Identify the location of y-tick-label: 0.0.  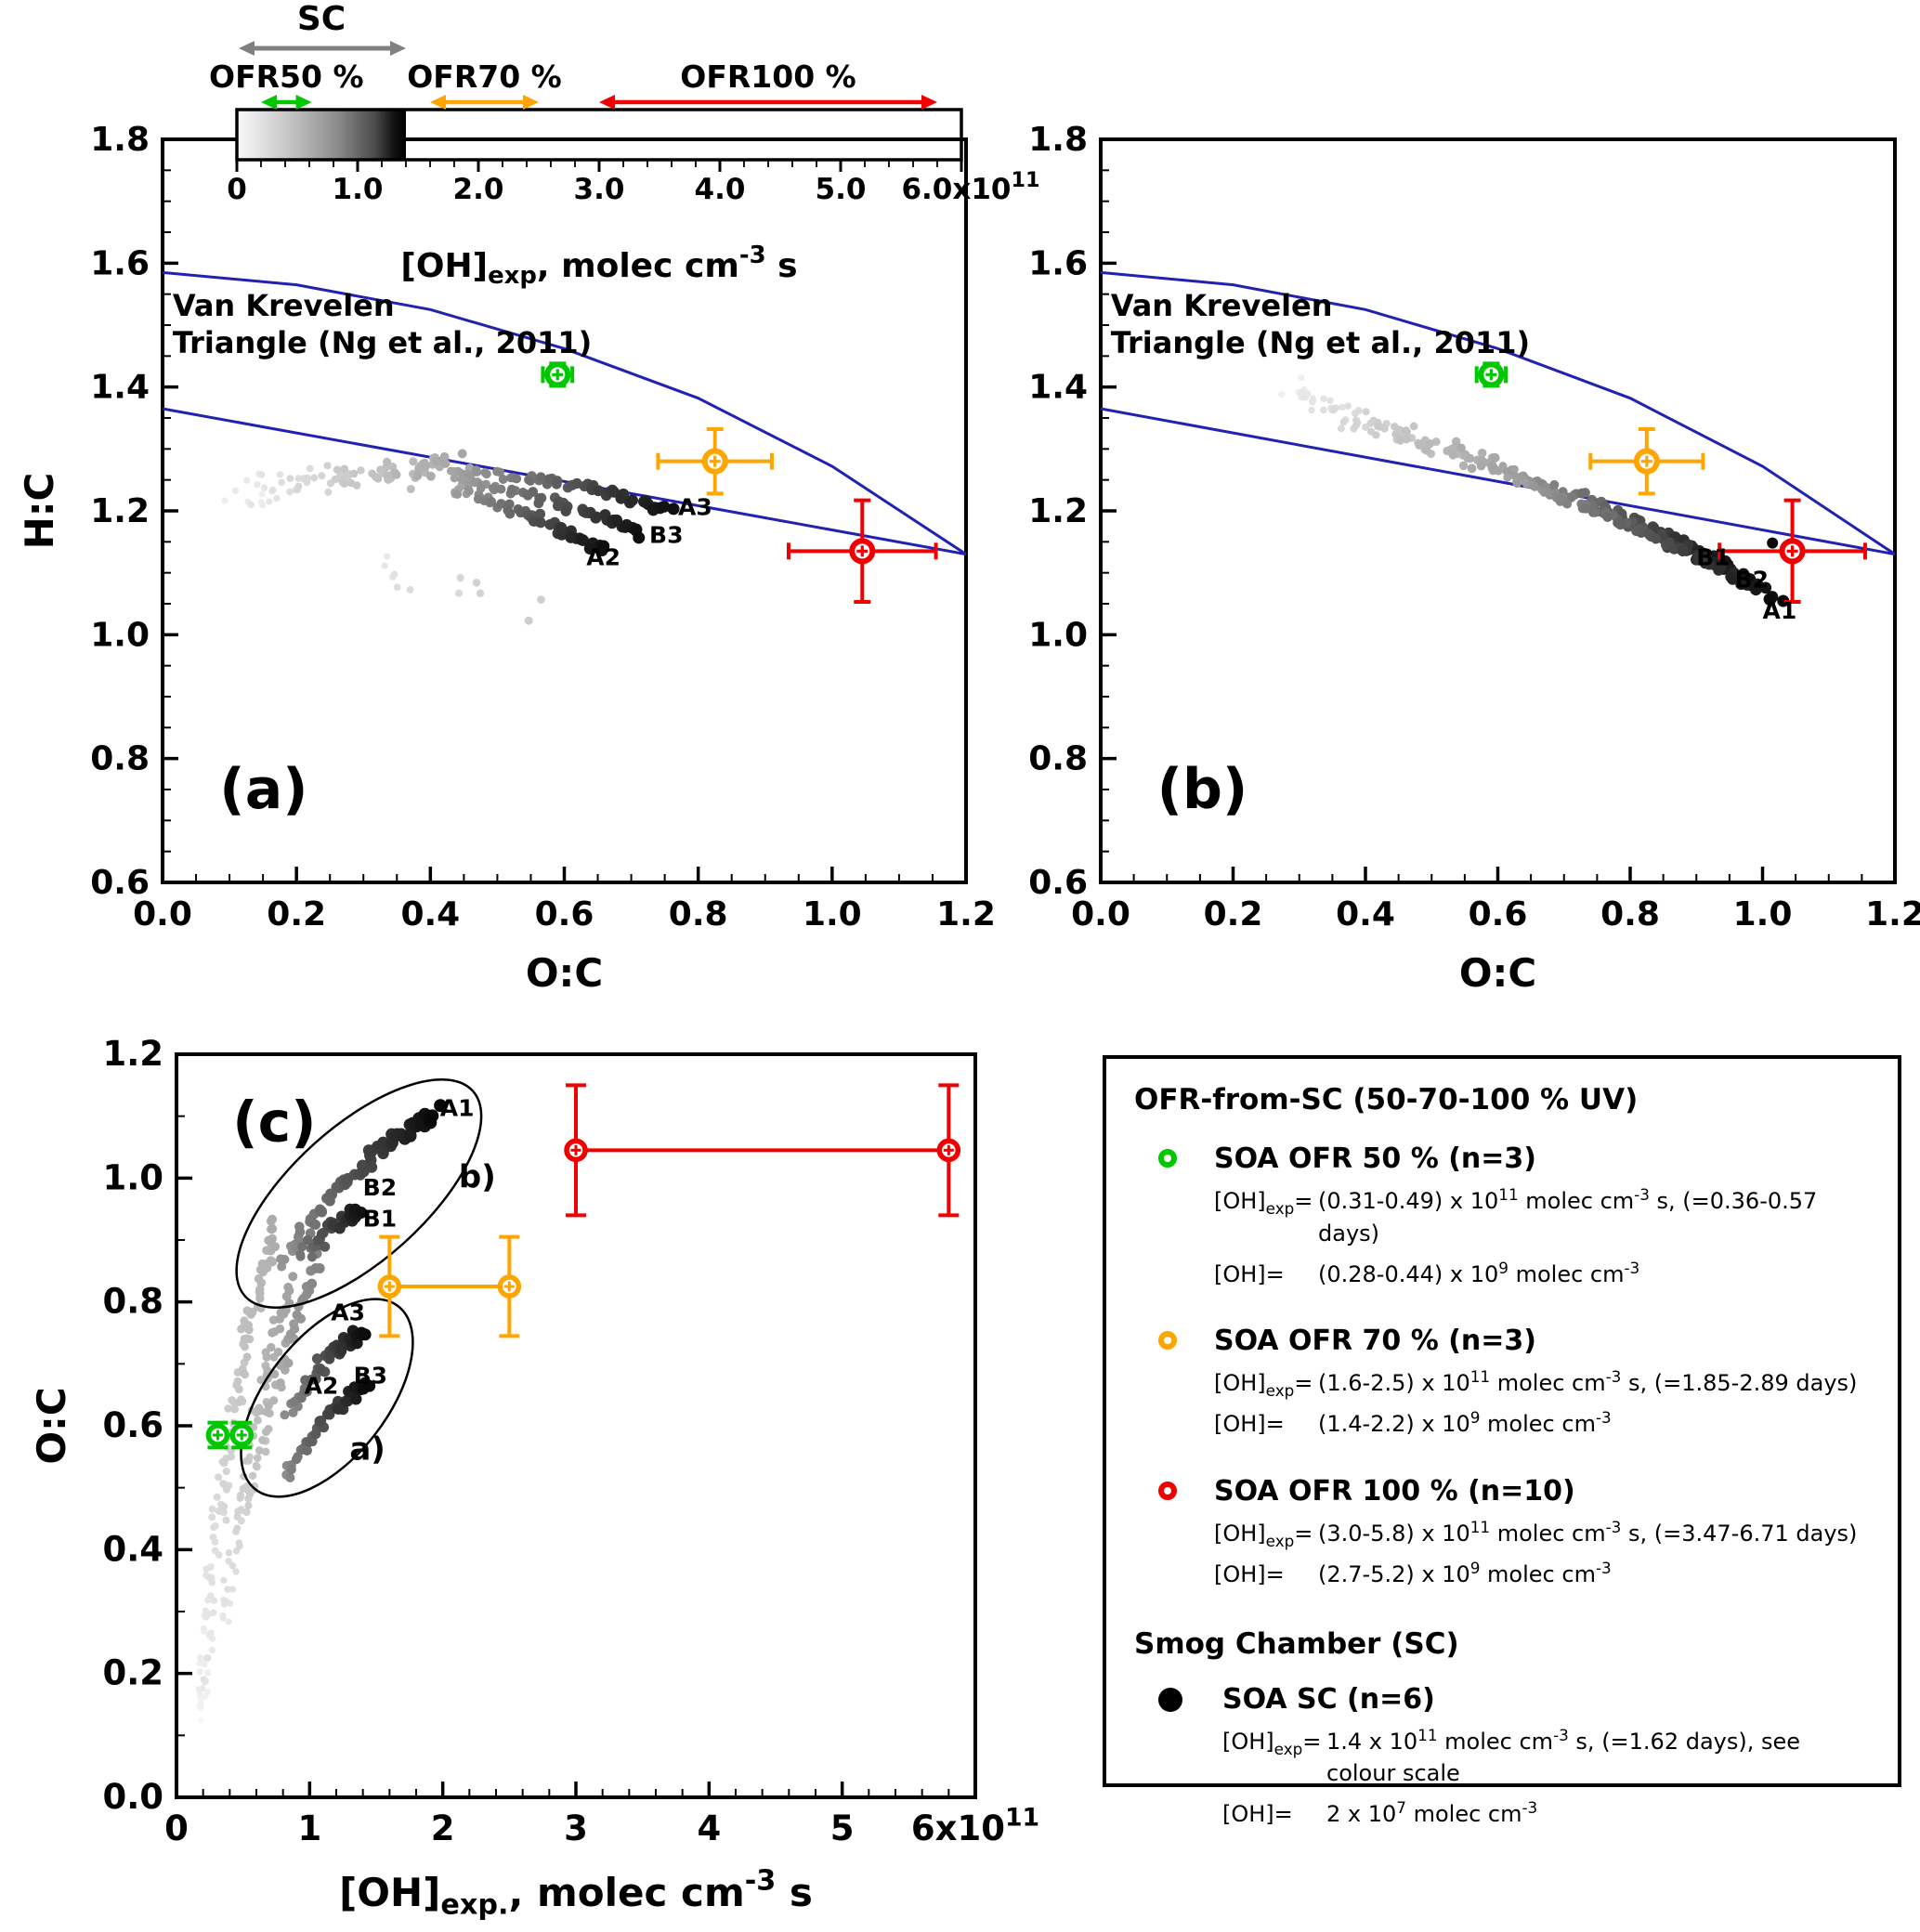
(132, 1797).